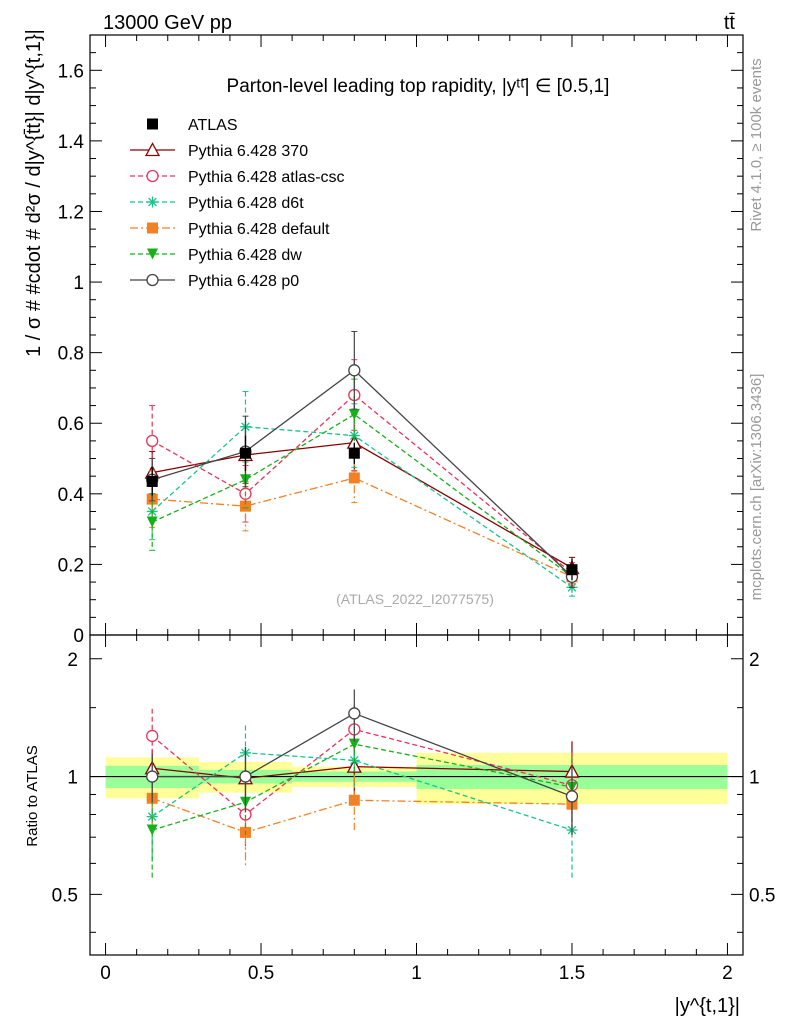  What do you see at coordinates (762, 895) in the screenshot?
I see `ratio-y-tick-label-right: 0.5` at bounding box center [762, 895].